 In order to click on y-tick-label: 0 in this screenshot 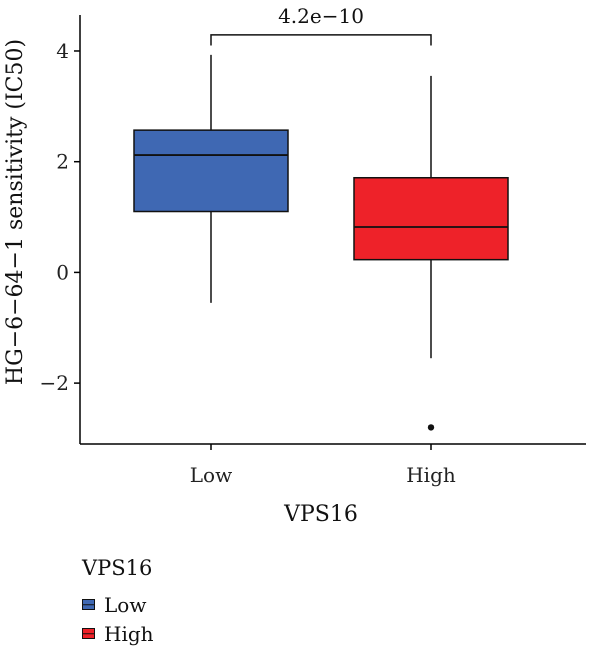, I will do `click(62, 272)`.